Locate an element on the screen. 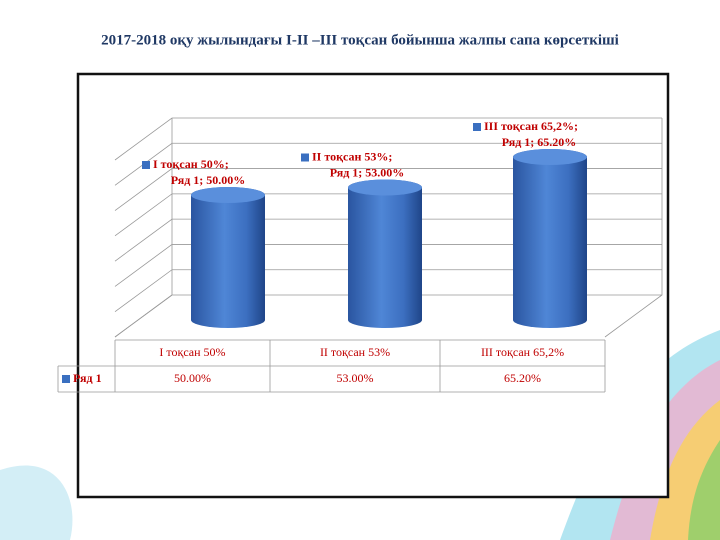 This screenshot has height=540, width=720. data-label-category: II тоқсан 53% is located at coordinates (350, 156).